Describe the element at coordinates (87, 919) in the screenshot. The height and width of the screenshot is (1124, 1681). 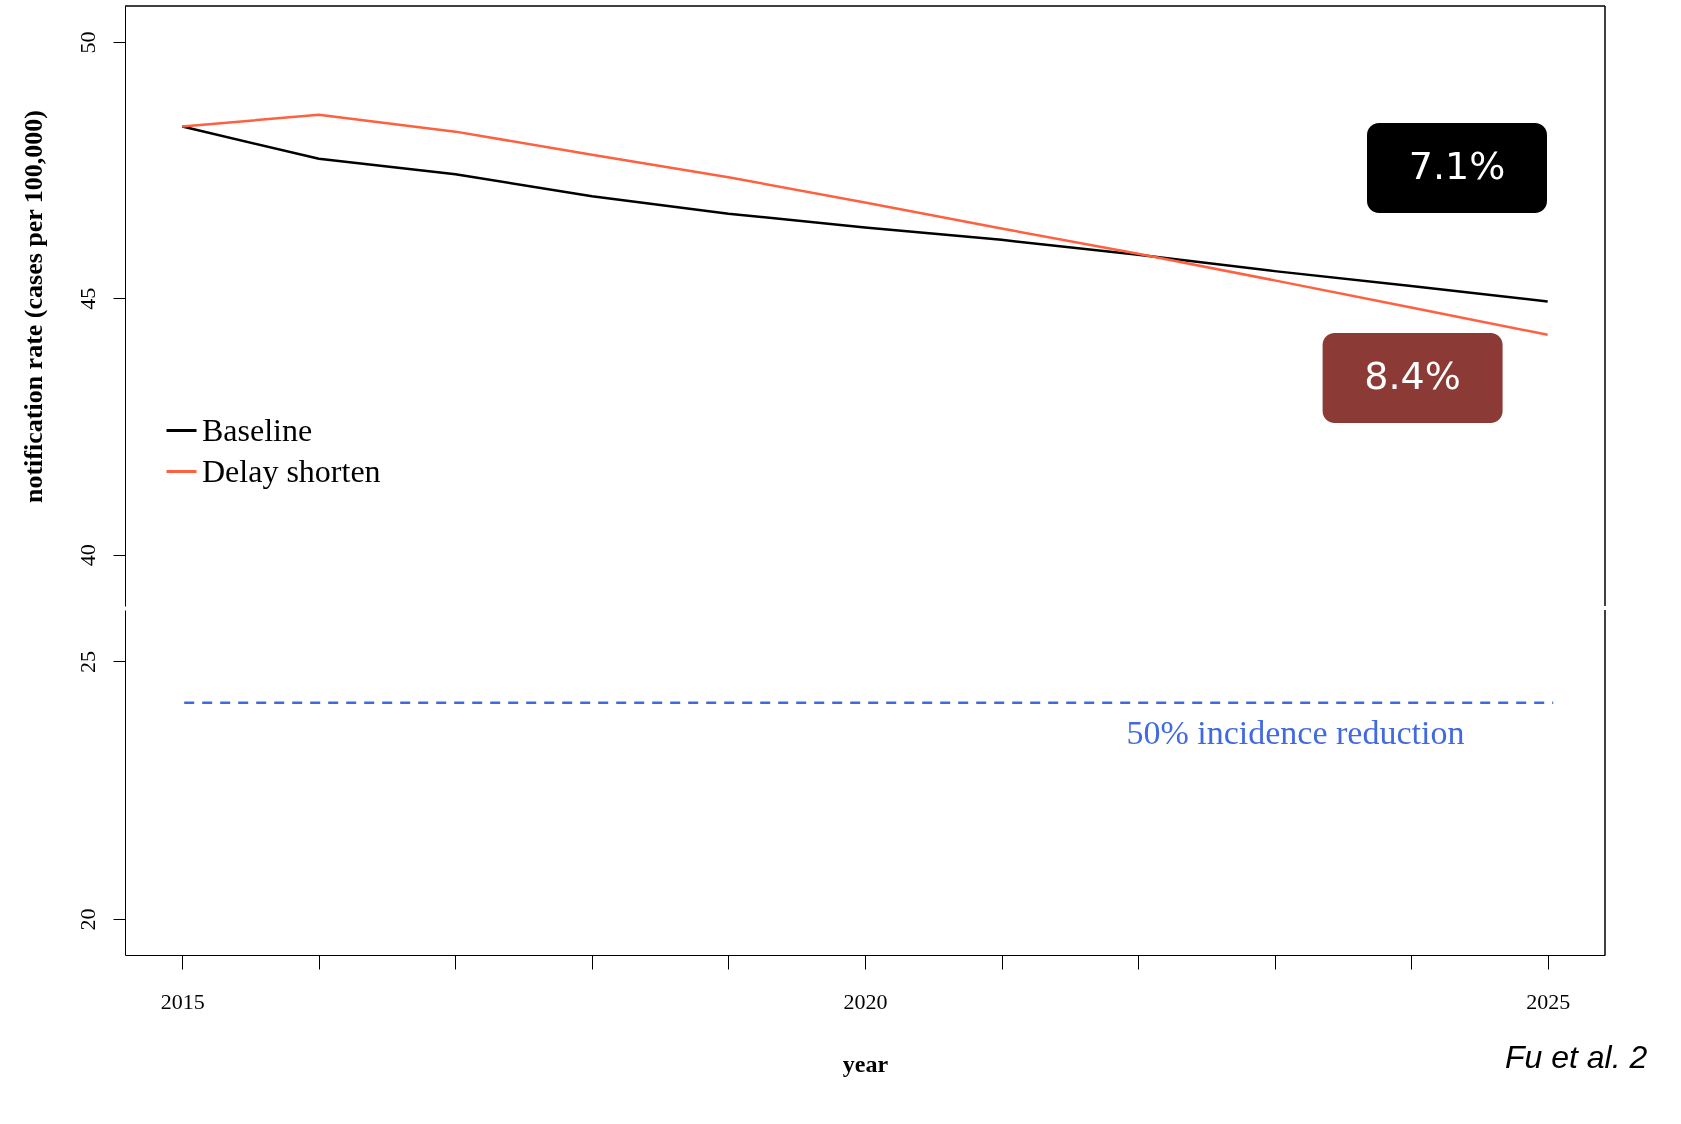
I see `y-tick-label: 20` at that location.